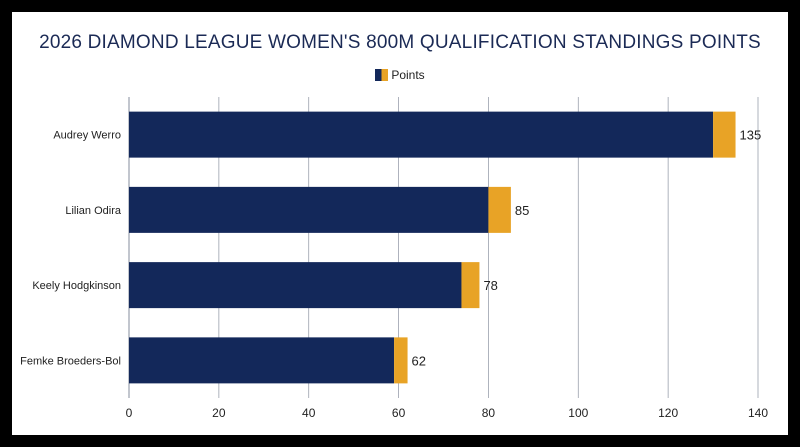 The width and height of the screenshot is (800, 447). I want to click on x-tick-label: 0, so click(129, 413).